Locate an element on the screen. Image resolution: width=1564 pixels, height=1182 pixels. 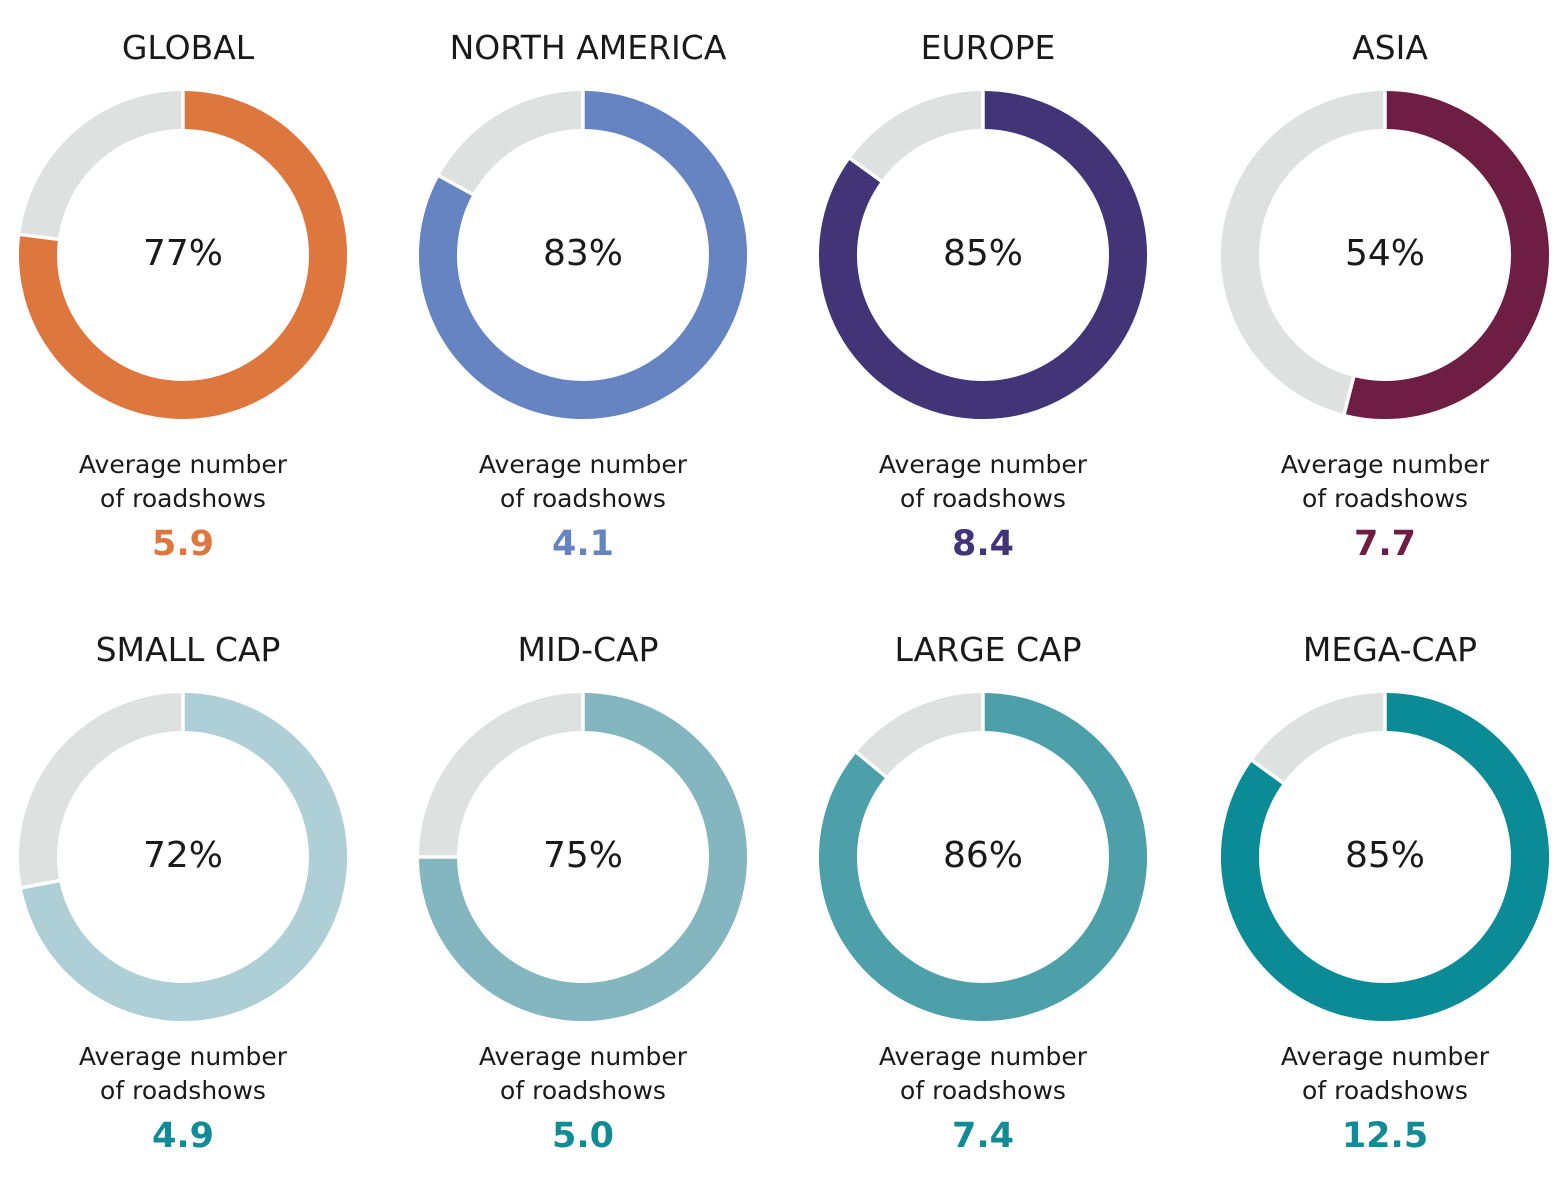
panel-title: GLOBAL is located at coordinates (188, 47).